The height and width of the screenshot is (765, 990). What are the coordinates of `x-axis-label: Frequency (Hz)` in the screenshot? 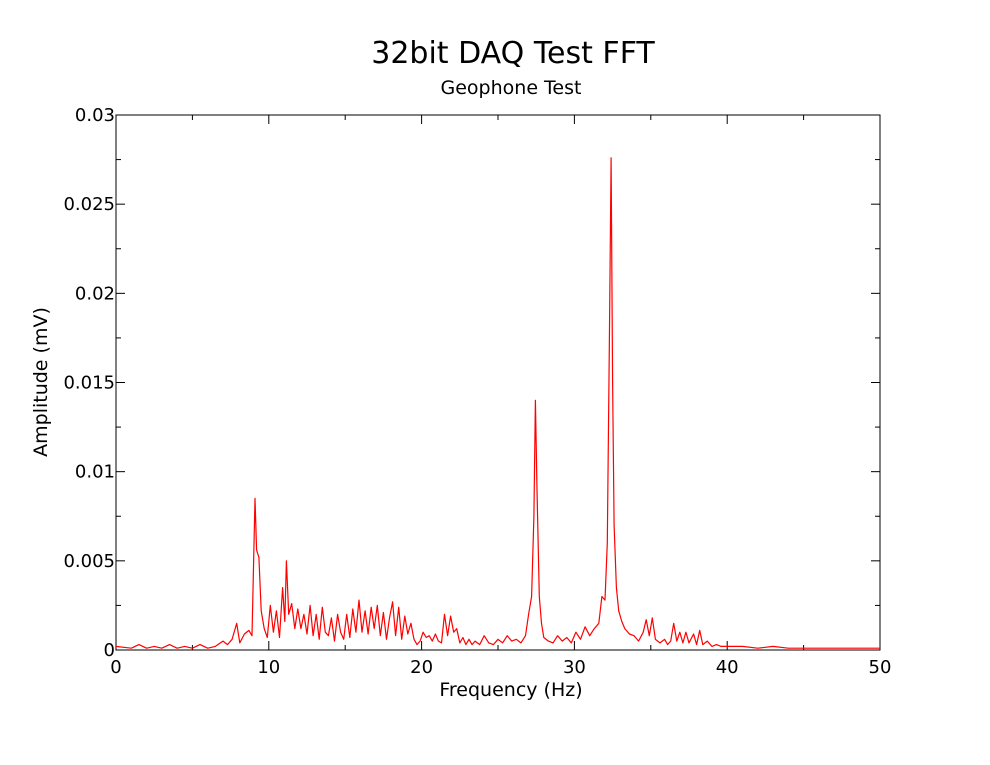 It's located at (510, 690).